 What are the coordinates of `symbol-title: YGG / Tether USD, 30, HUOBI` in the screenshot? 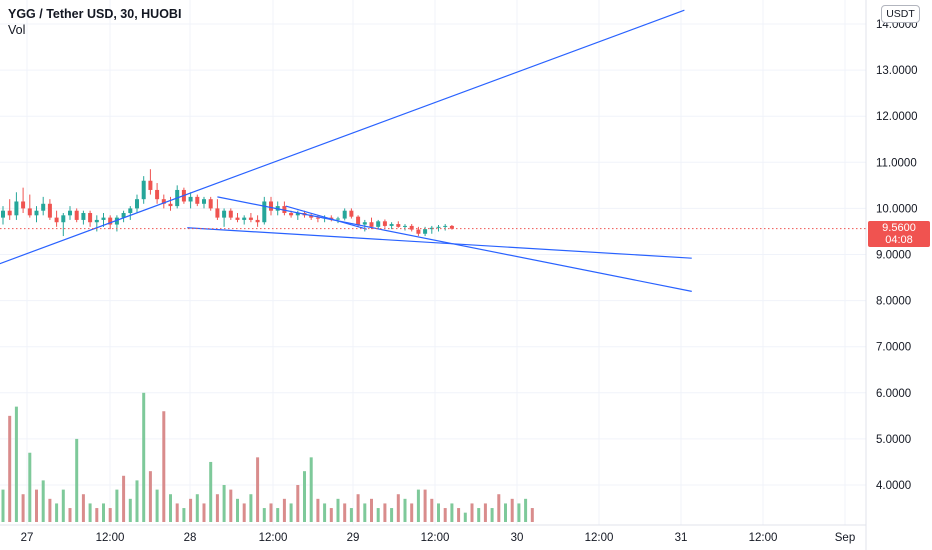 It's located at (95, 14).